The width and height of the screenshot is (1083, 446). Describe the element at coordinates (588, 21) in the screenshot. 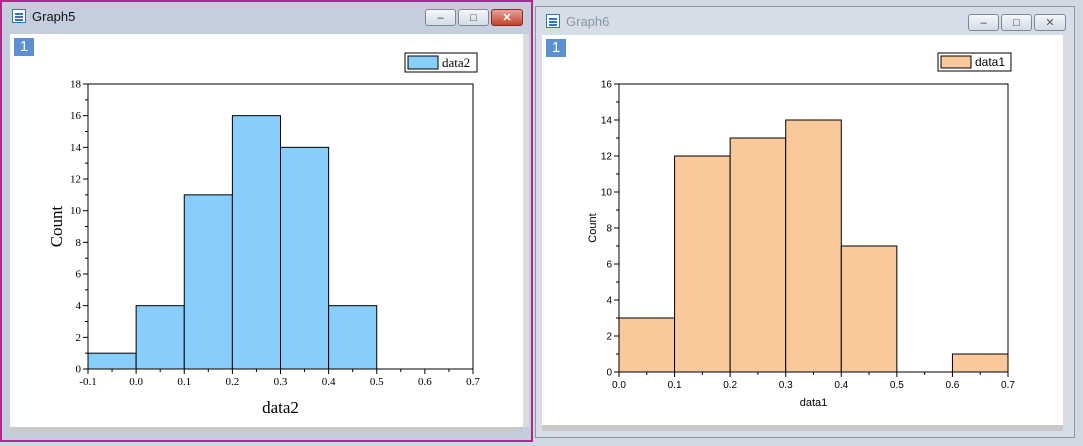

I see `window-title: Graph6` at that location.